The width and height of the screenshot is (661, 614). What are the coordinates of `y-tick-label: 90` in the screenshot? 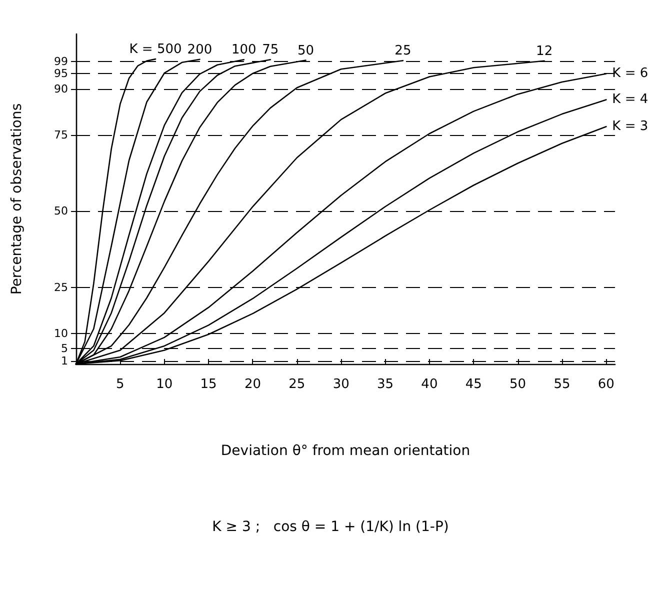 It's located at (61, 89).